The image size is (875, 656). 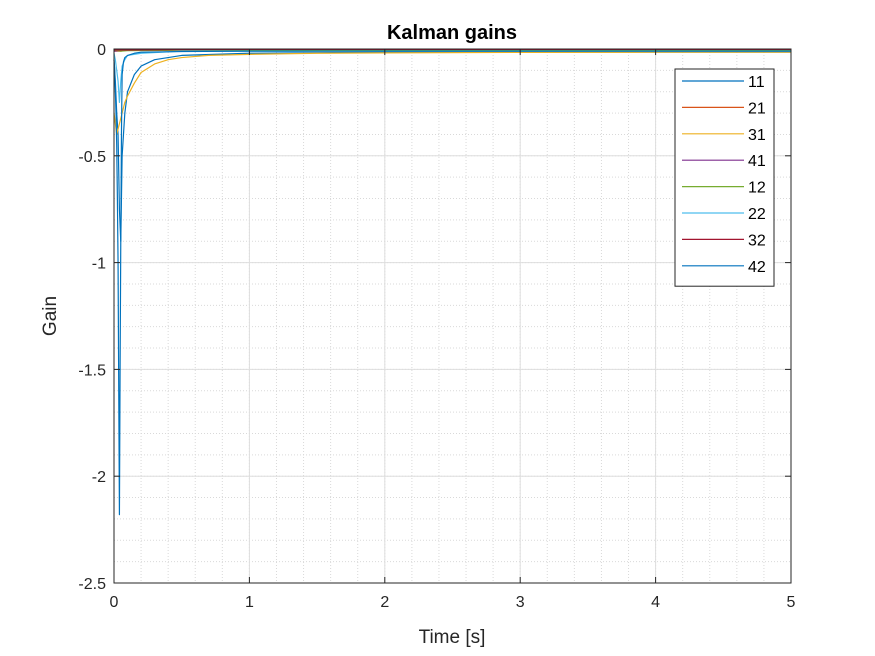 What do you see at coordinates (791, 602) in the screenshot?
I see `x-tick-label: 5` at bounding box center [791, 602].